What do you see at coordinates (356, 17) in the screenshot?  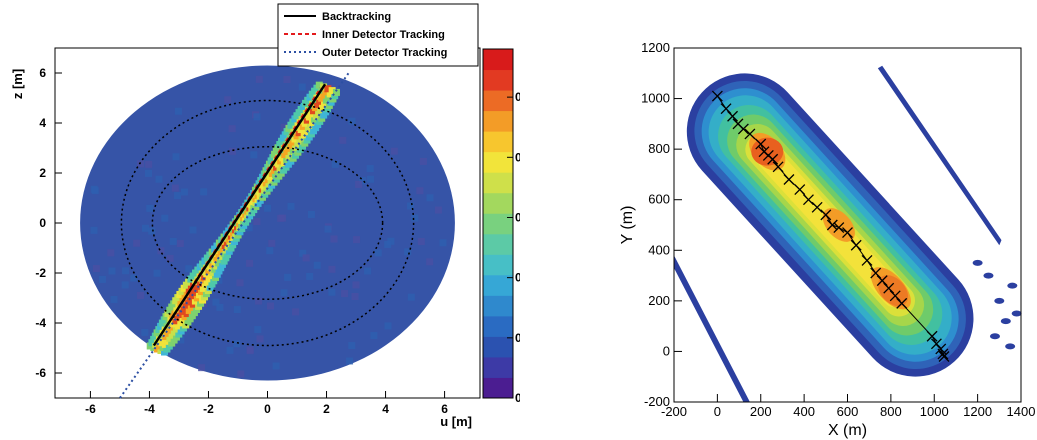 I see `legend-label: Backtracking` at bounding box center [356, 17].